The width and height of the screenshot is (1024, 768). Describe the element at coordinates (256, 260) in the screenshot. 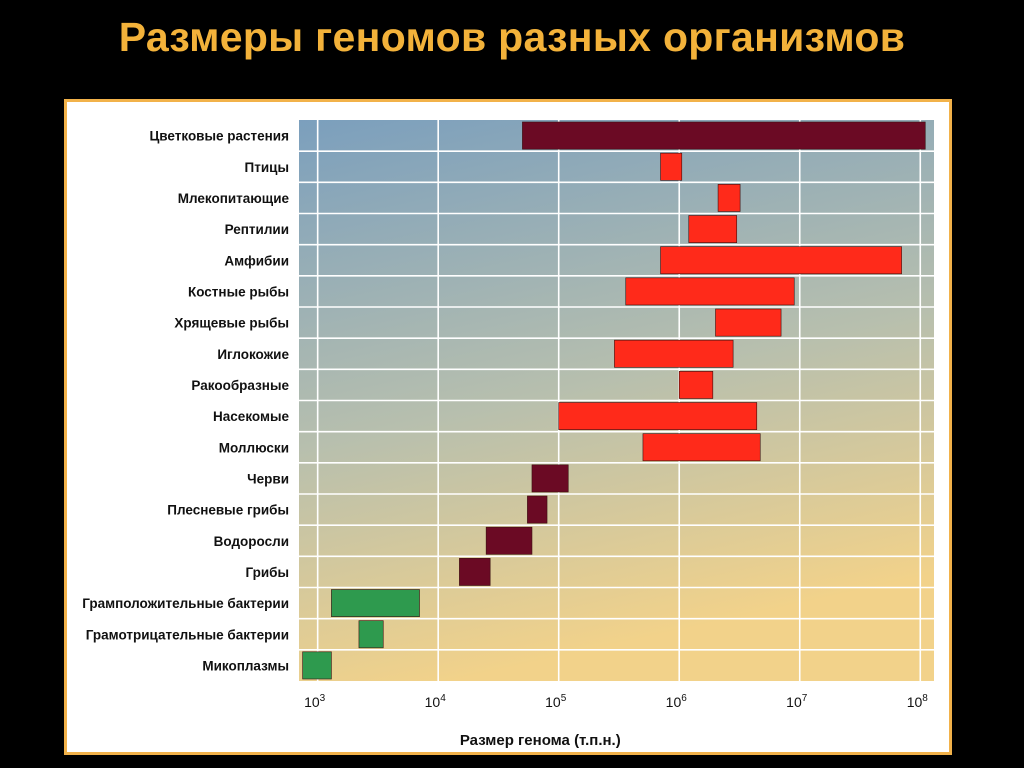

I see `row-label: Амфибии` at that location.